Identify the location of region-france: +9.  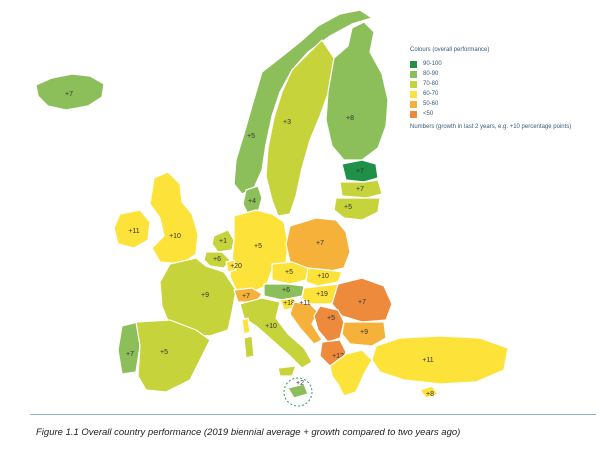
(198, 297).